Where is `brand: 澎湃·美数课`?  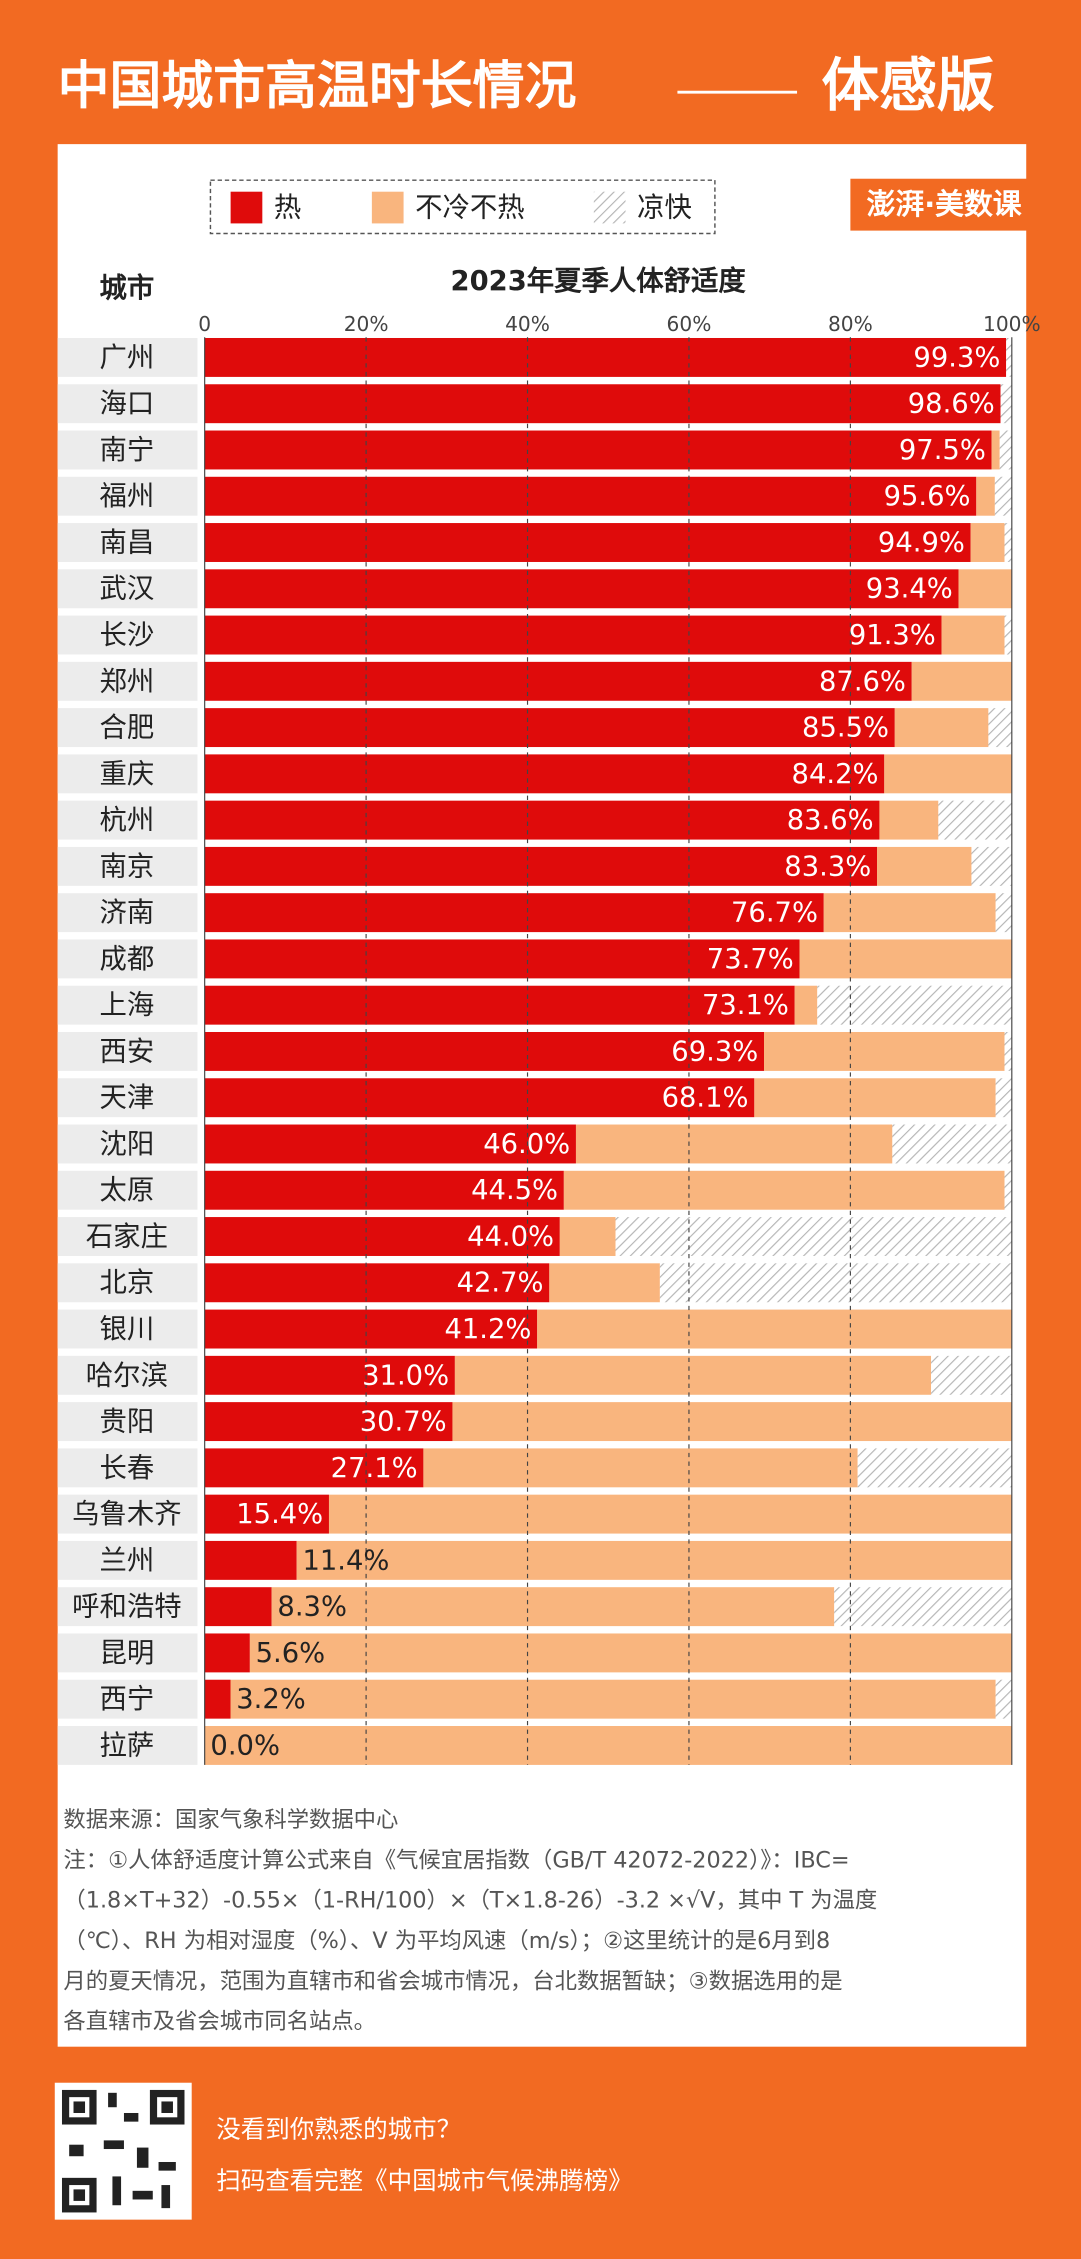 brand: 澎湃·美数课 is located at coordinates (944, 204).